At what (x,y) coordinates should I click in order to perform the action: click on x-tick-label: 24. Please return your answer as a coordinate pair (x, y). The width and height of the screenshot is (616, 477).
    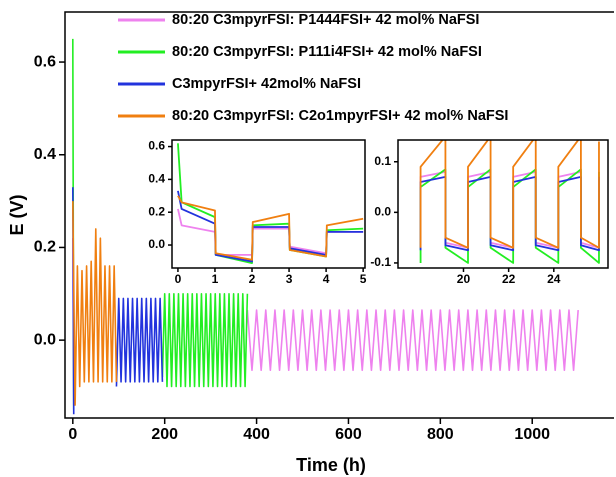
    Looking at the image, I should click on (554, 279).